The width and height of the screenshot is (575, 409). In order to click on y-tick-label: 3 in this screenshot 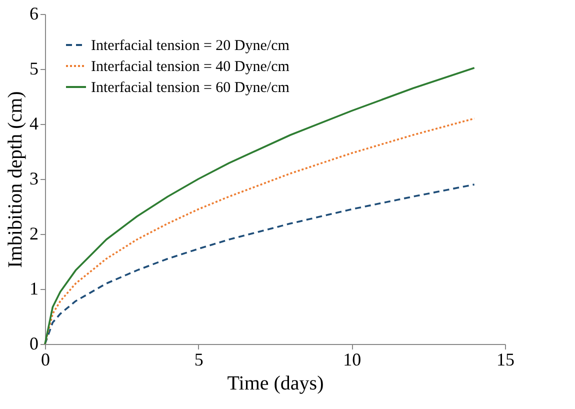, I will do `click(34, 178)`.